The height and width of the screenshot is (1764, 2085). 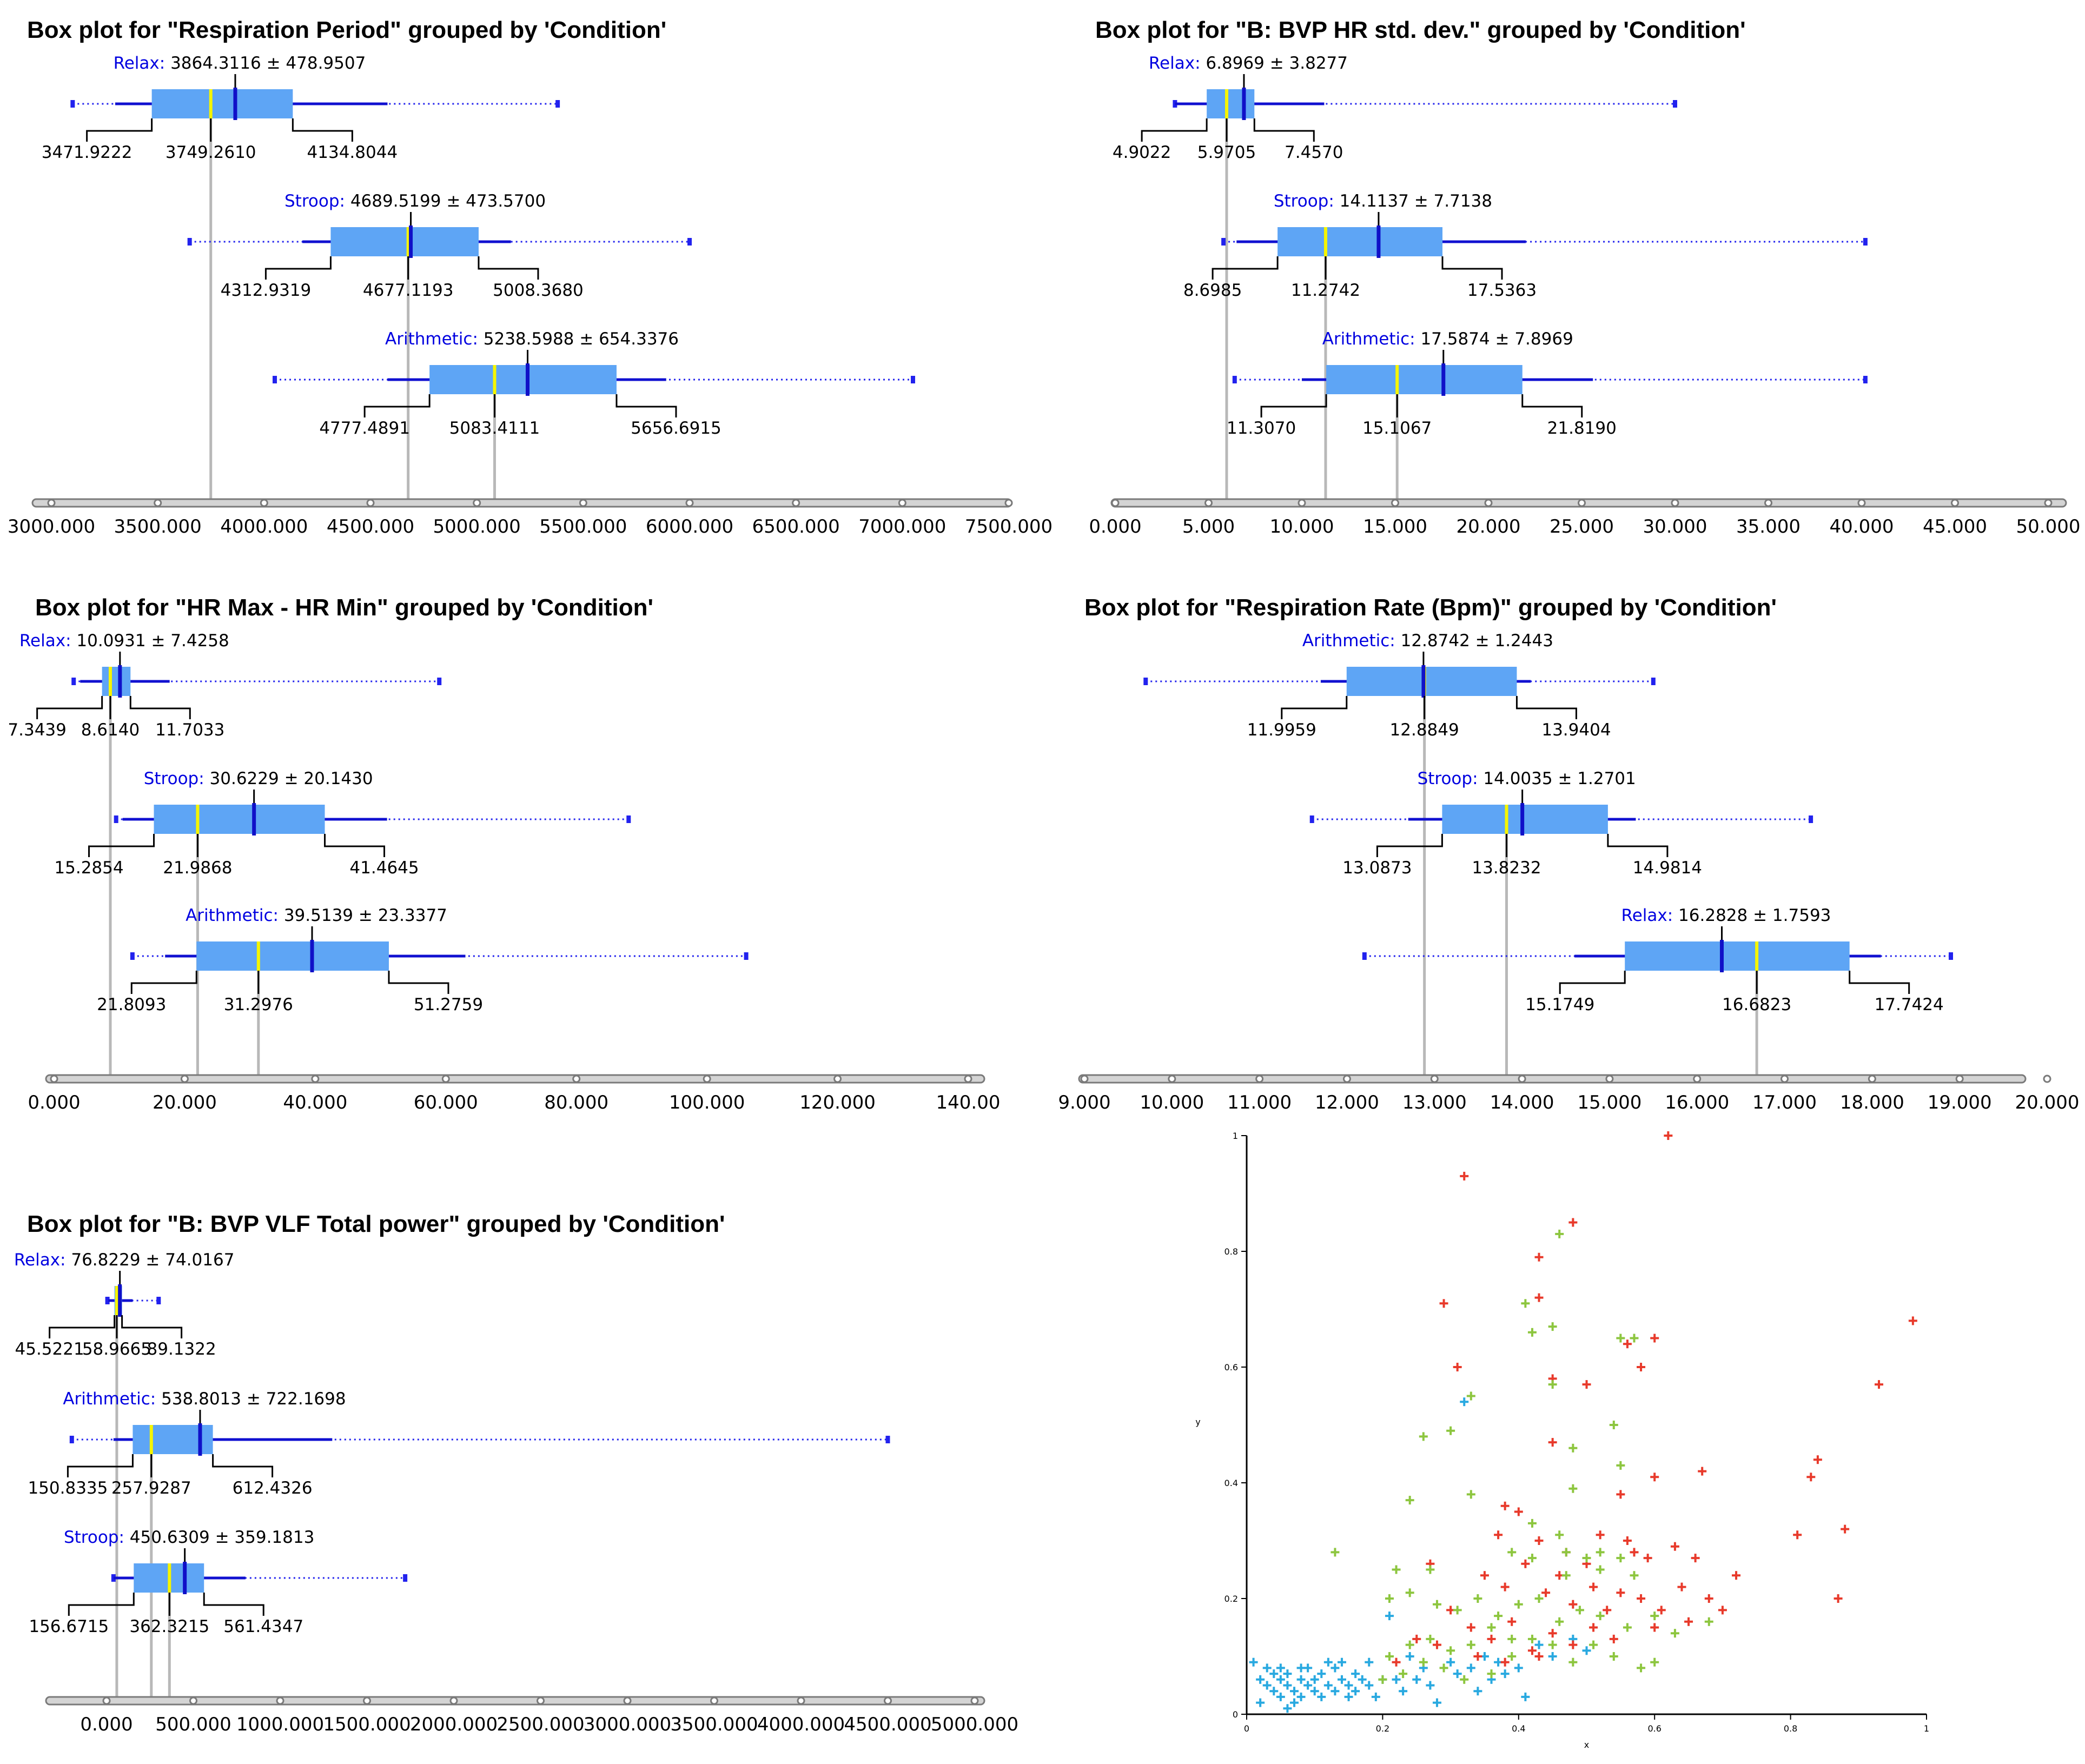 I want to click on quartile-label: 362.3215, so click(x=169, y=1627).